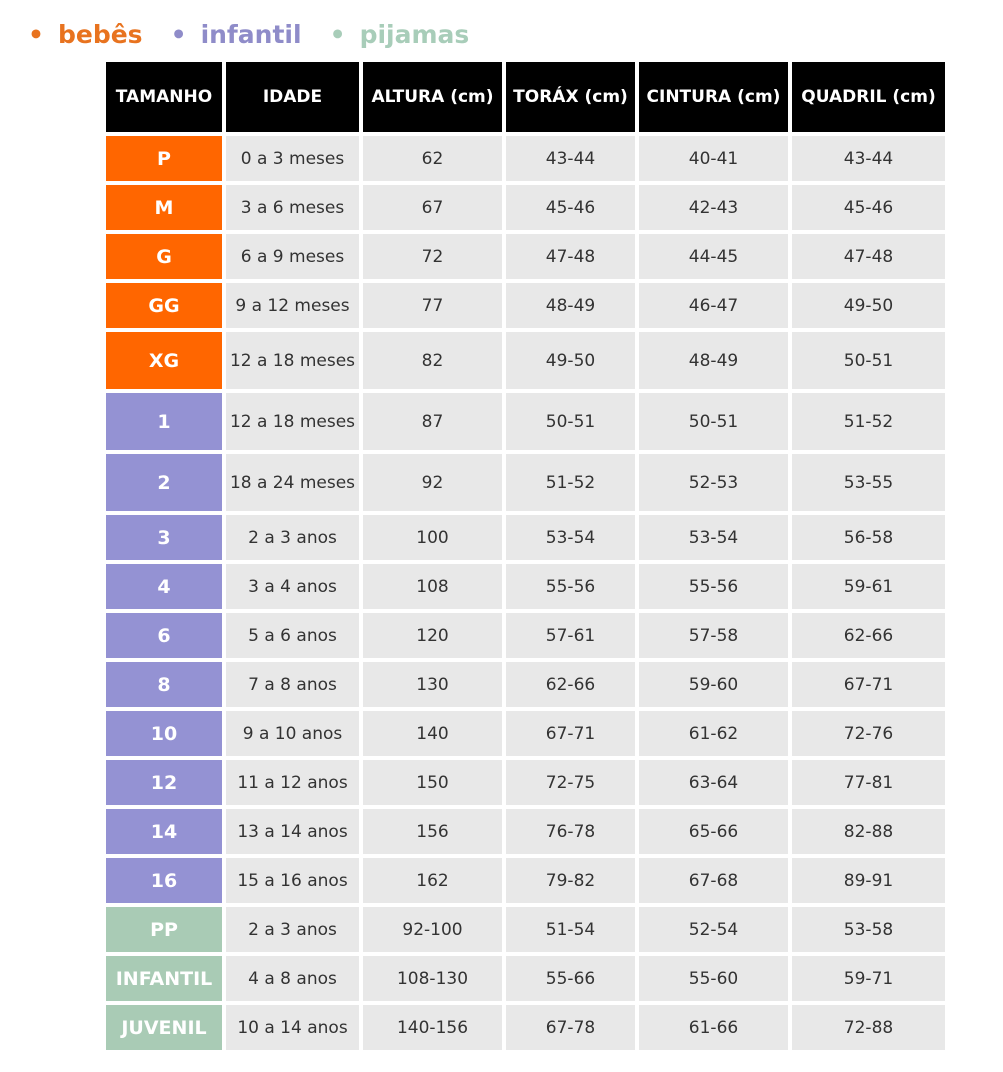  I want to click on table-cell: 42-43, so click(713, 207).